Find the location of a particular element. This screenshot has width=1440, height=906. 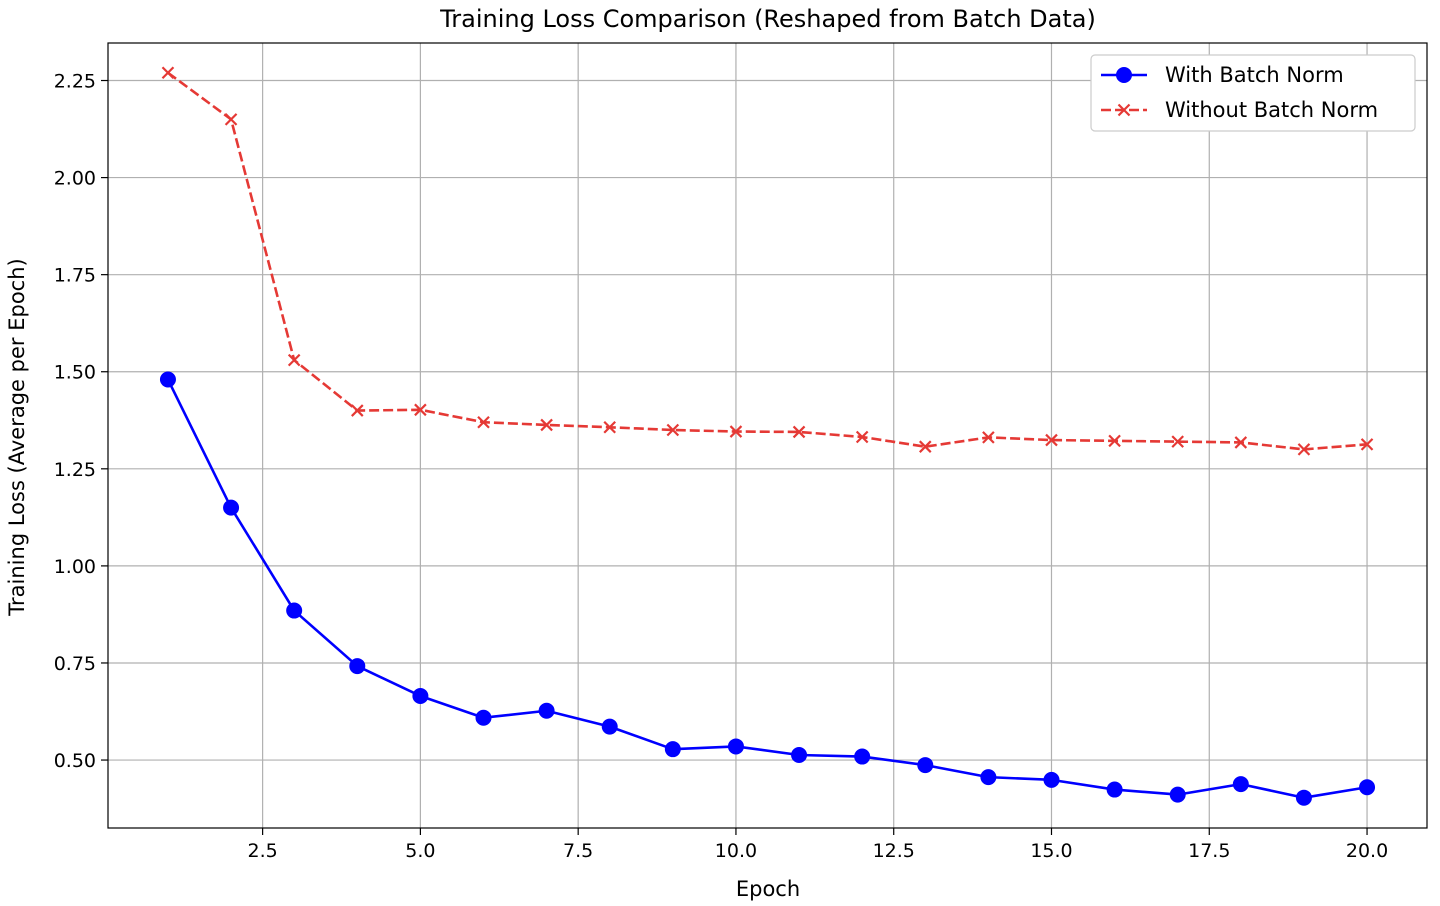

y-axis-label: Training Loss (Average per Epoch) is located at coordinates (17, 437).